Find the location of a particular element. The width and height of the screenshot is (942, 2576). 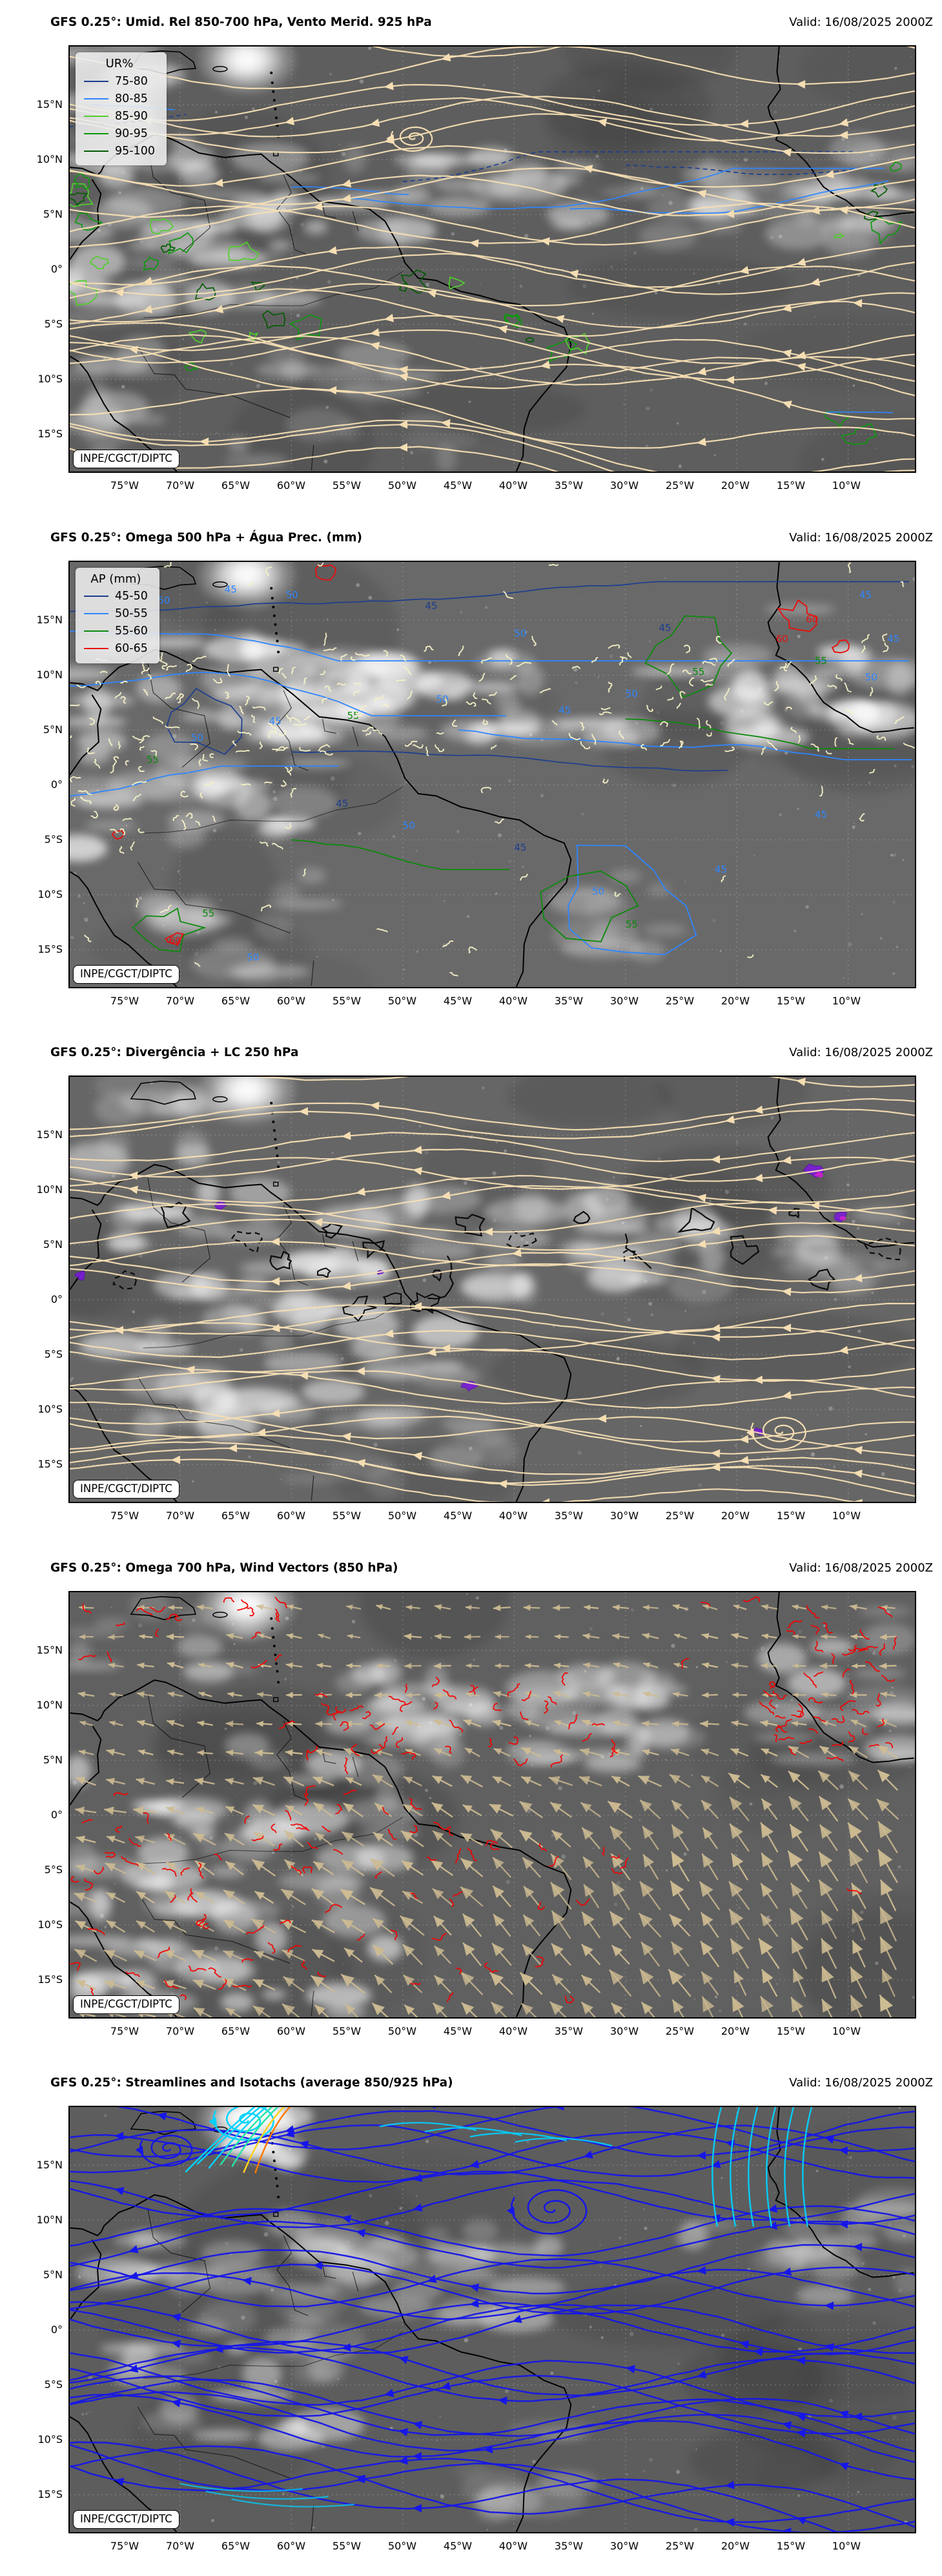

legend-row: 75-80 is located at coordinates (120, 81).